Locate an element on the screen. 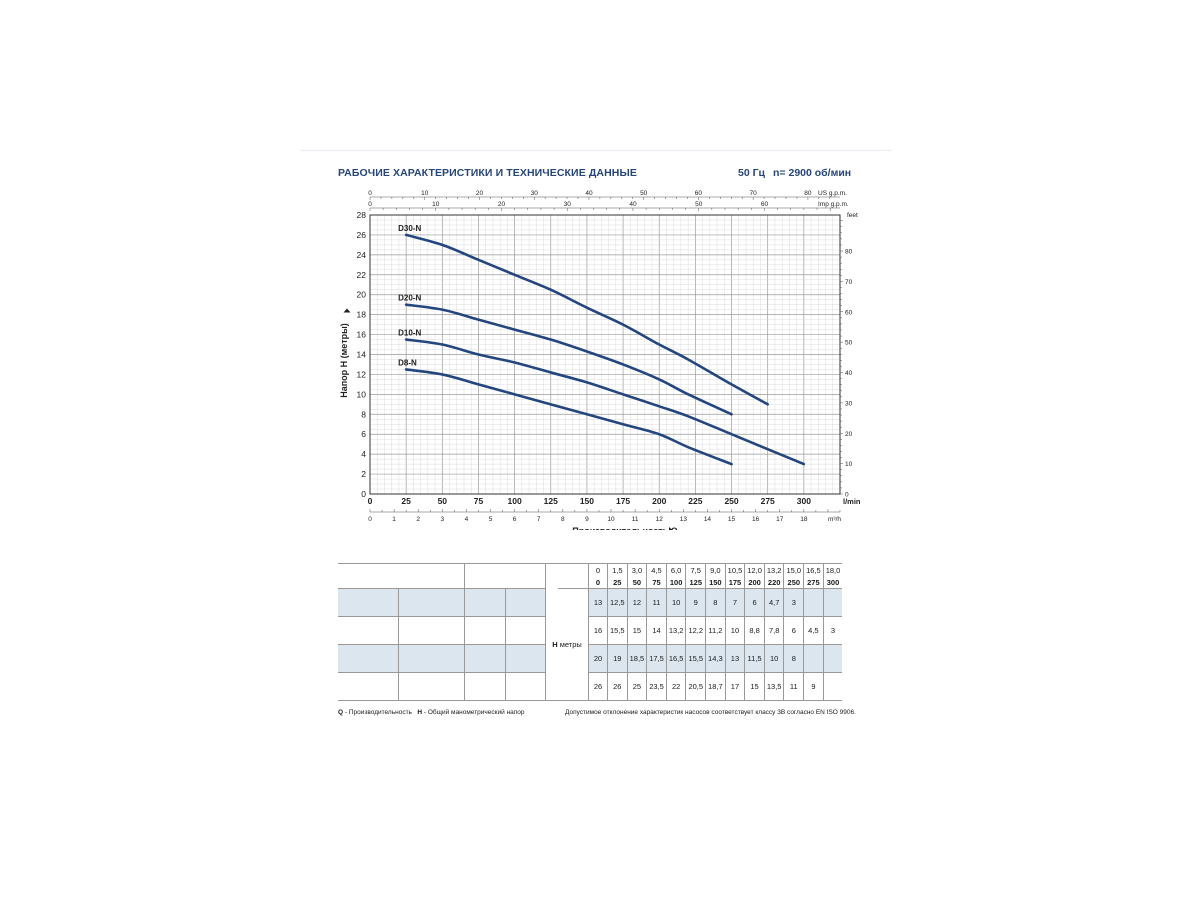  table-row: H метры 13 12,5 12 11 10 9 8 7 6 4,7 3 is located at coordinates (590, 644).